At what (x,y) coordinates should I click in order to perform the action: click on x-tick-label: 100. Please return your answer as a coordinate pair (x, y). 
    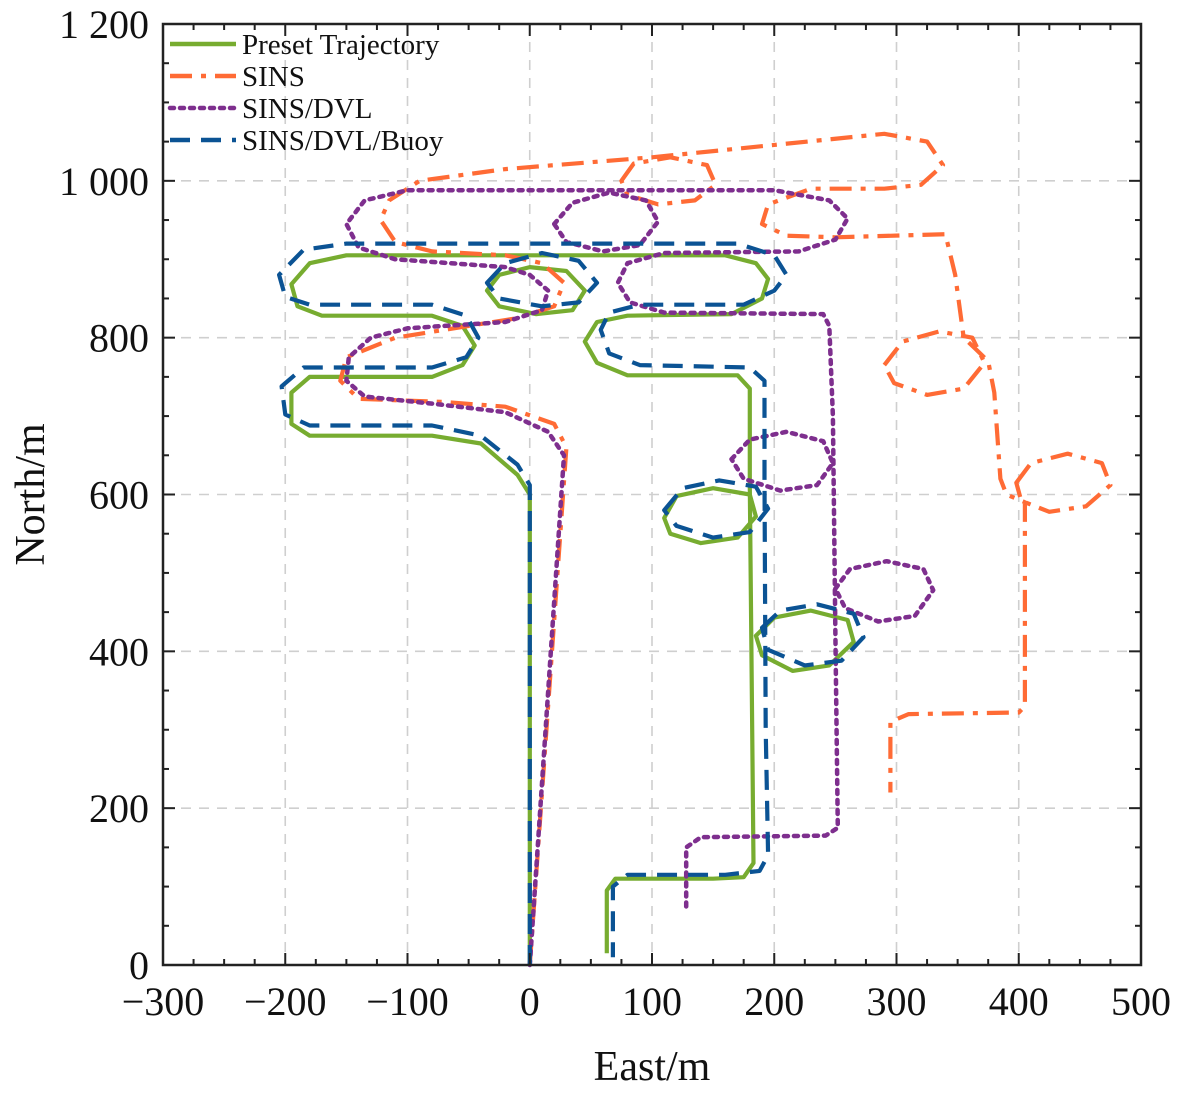
    Looking at the image, I should click on (652, 1001).